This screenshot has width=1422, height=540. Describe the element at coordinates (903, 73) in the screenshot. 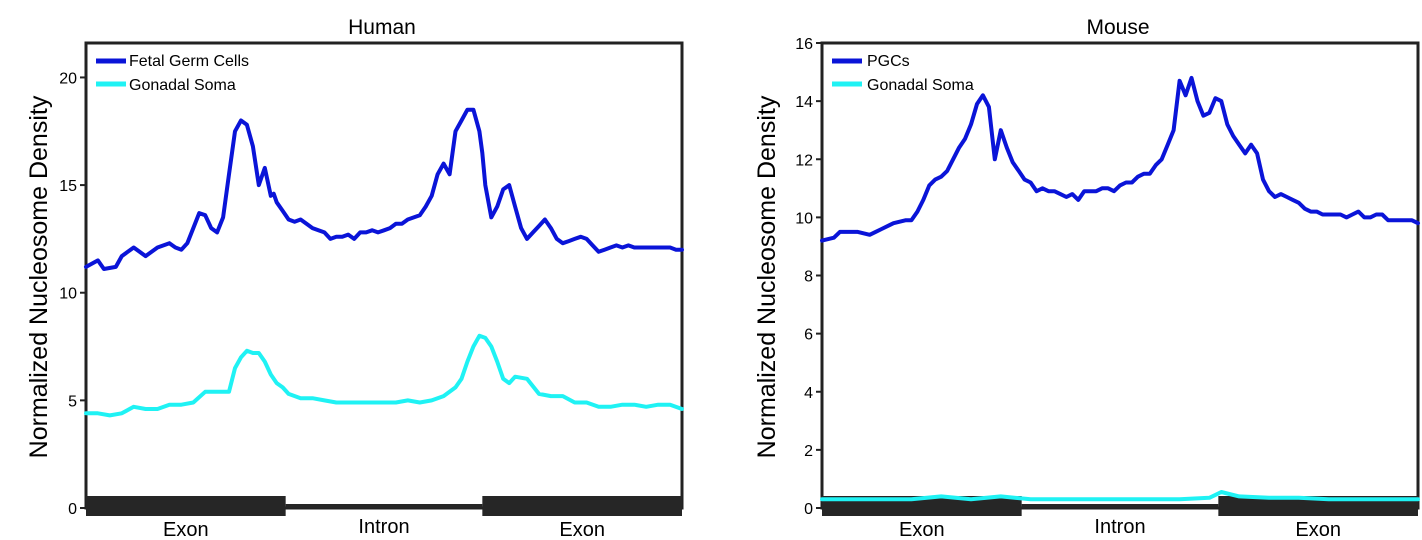

I see `legend: PGCs Gonadal Soma` at that location.